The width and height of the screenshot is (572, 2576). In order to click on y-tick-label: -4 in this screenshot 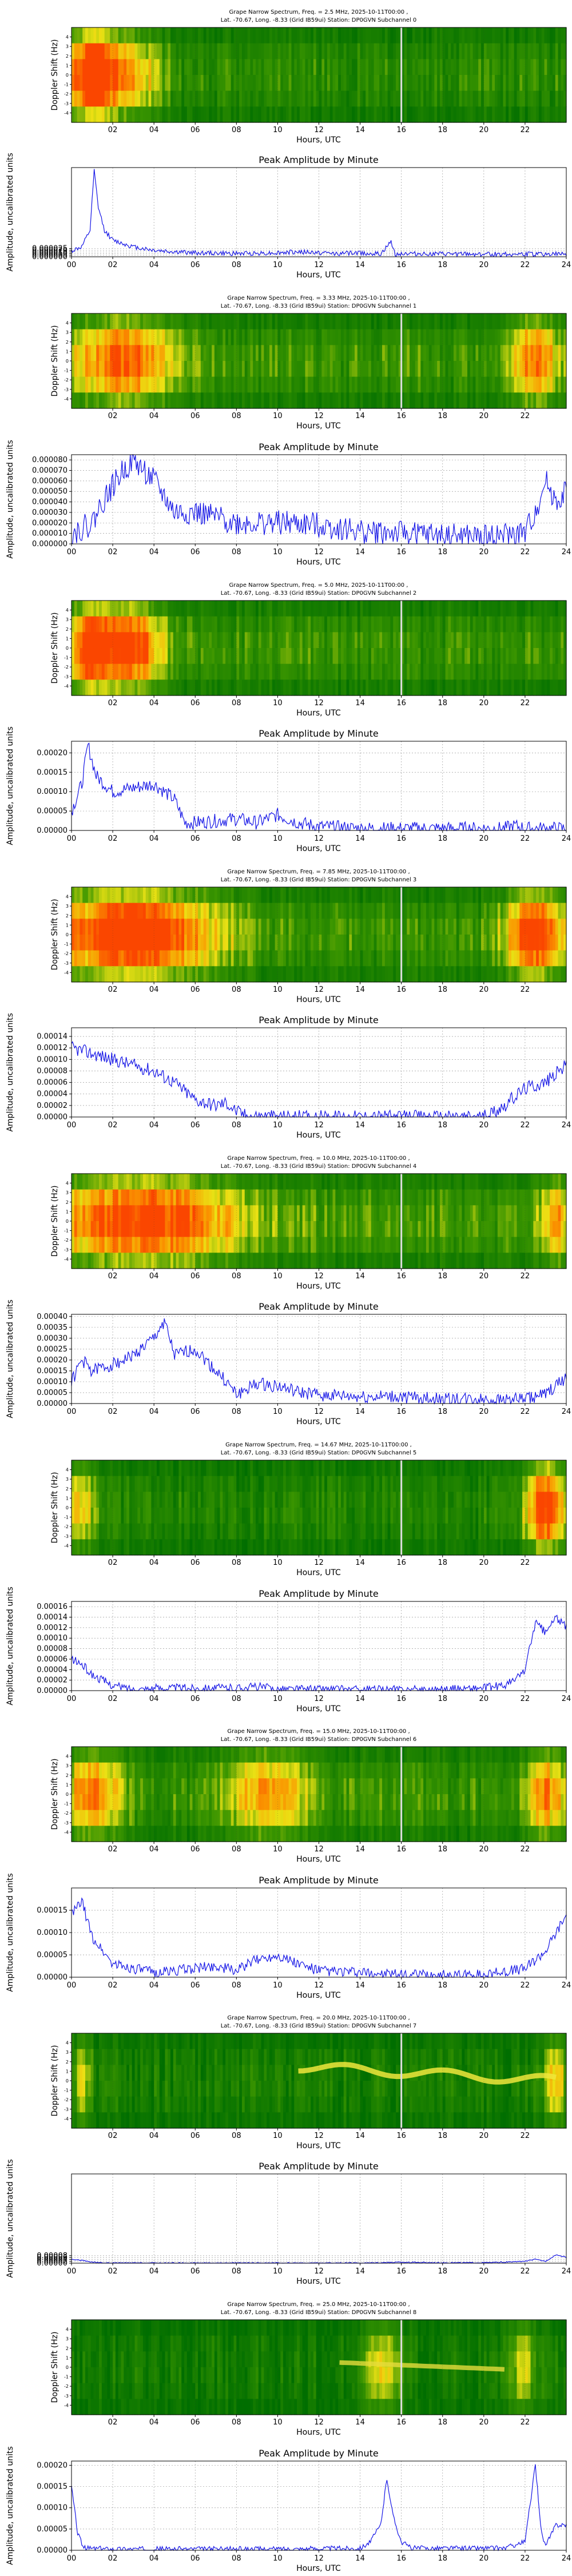, I will do `click(66, 113)`.